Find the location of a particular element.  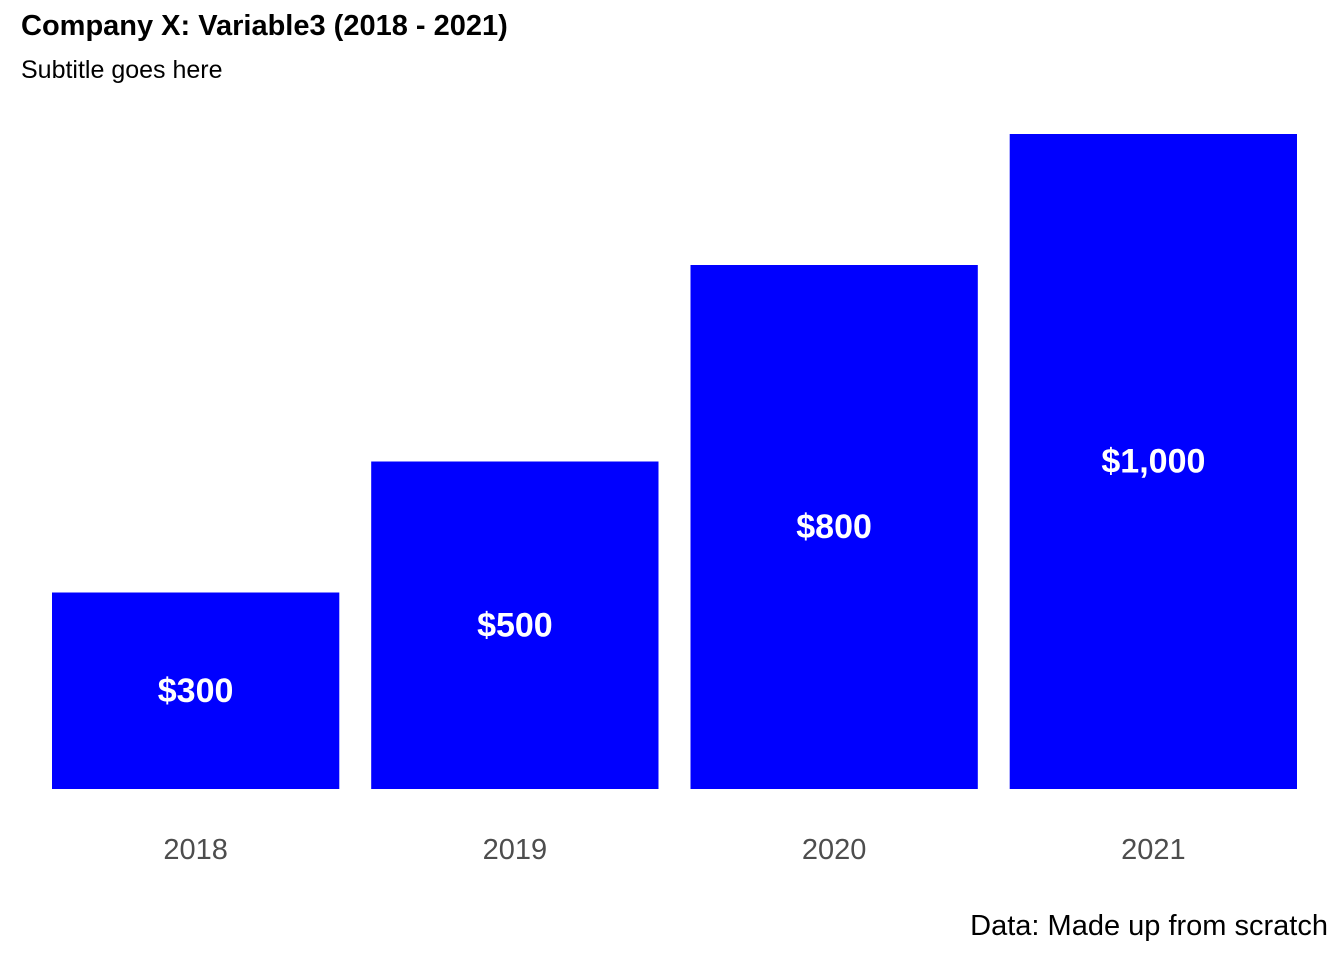

bar-2019 is located at coordinates (515, 625).